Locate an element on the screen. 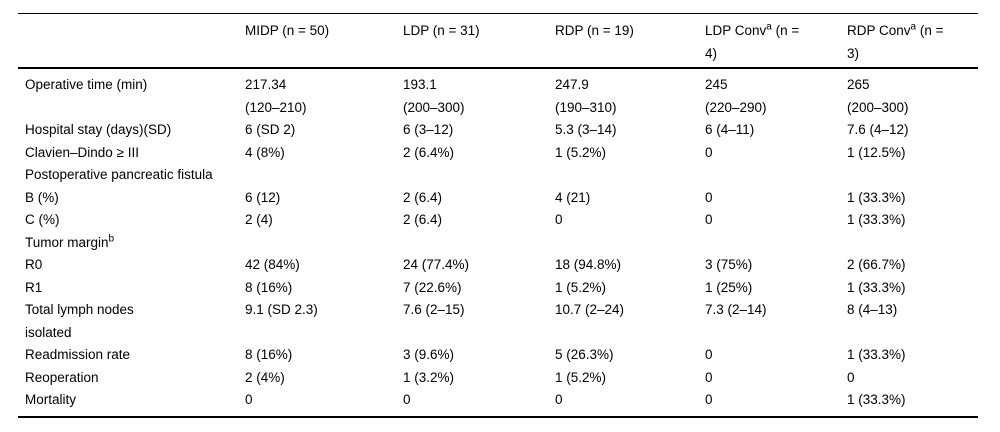  column-header-text: RDP (n = 19) is located at coordinates (594, 30).